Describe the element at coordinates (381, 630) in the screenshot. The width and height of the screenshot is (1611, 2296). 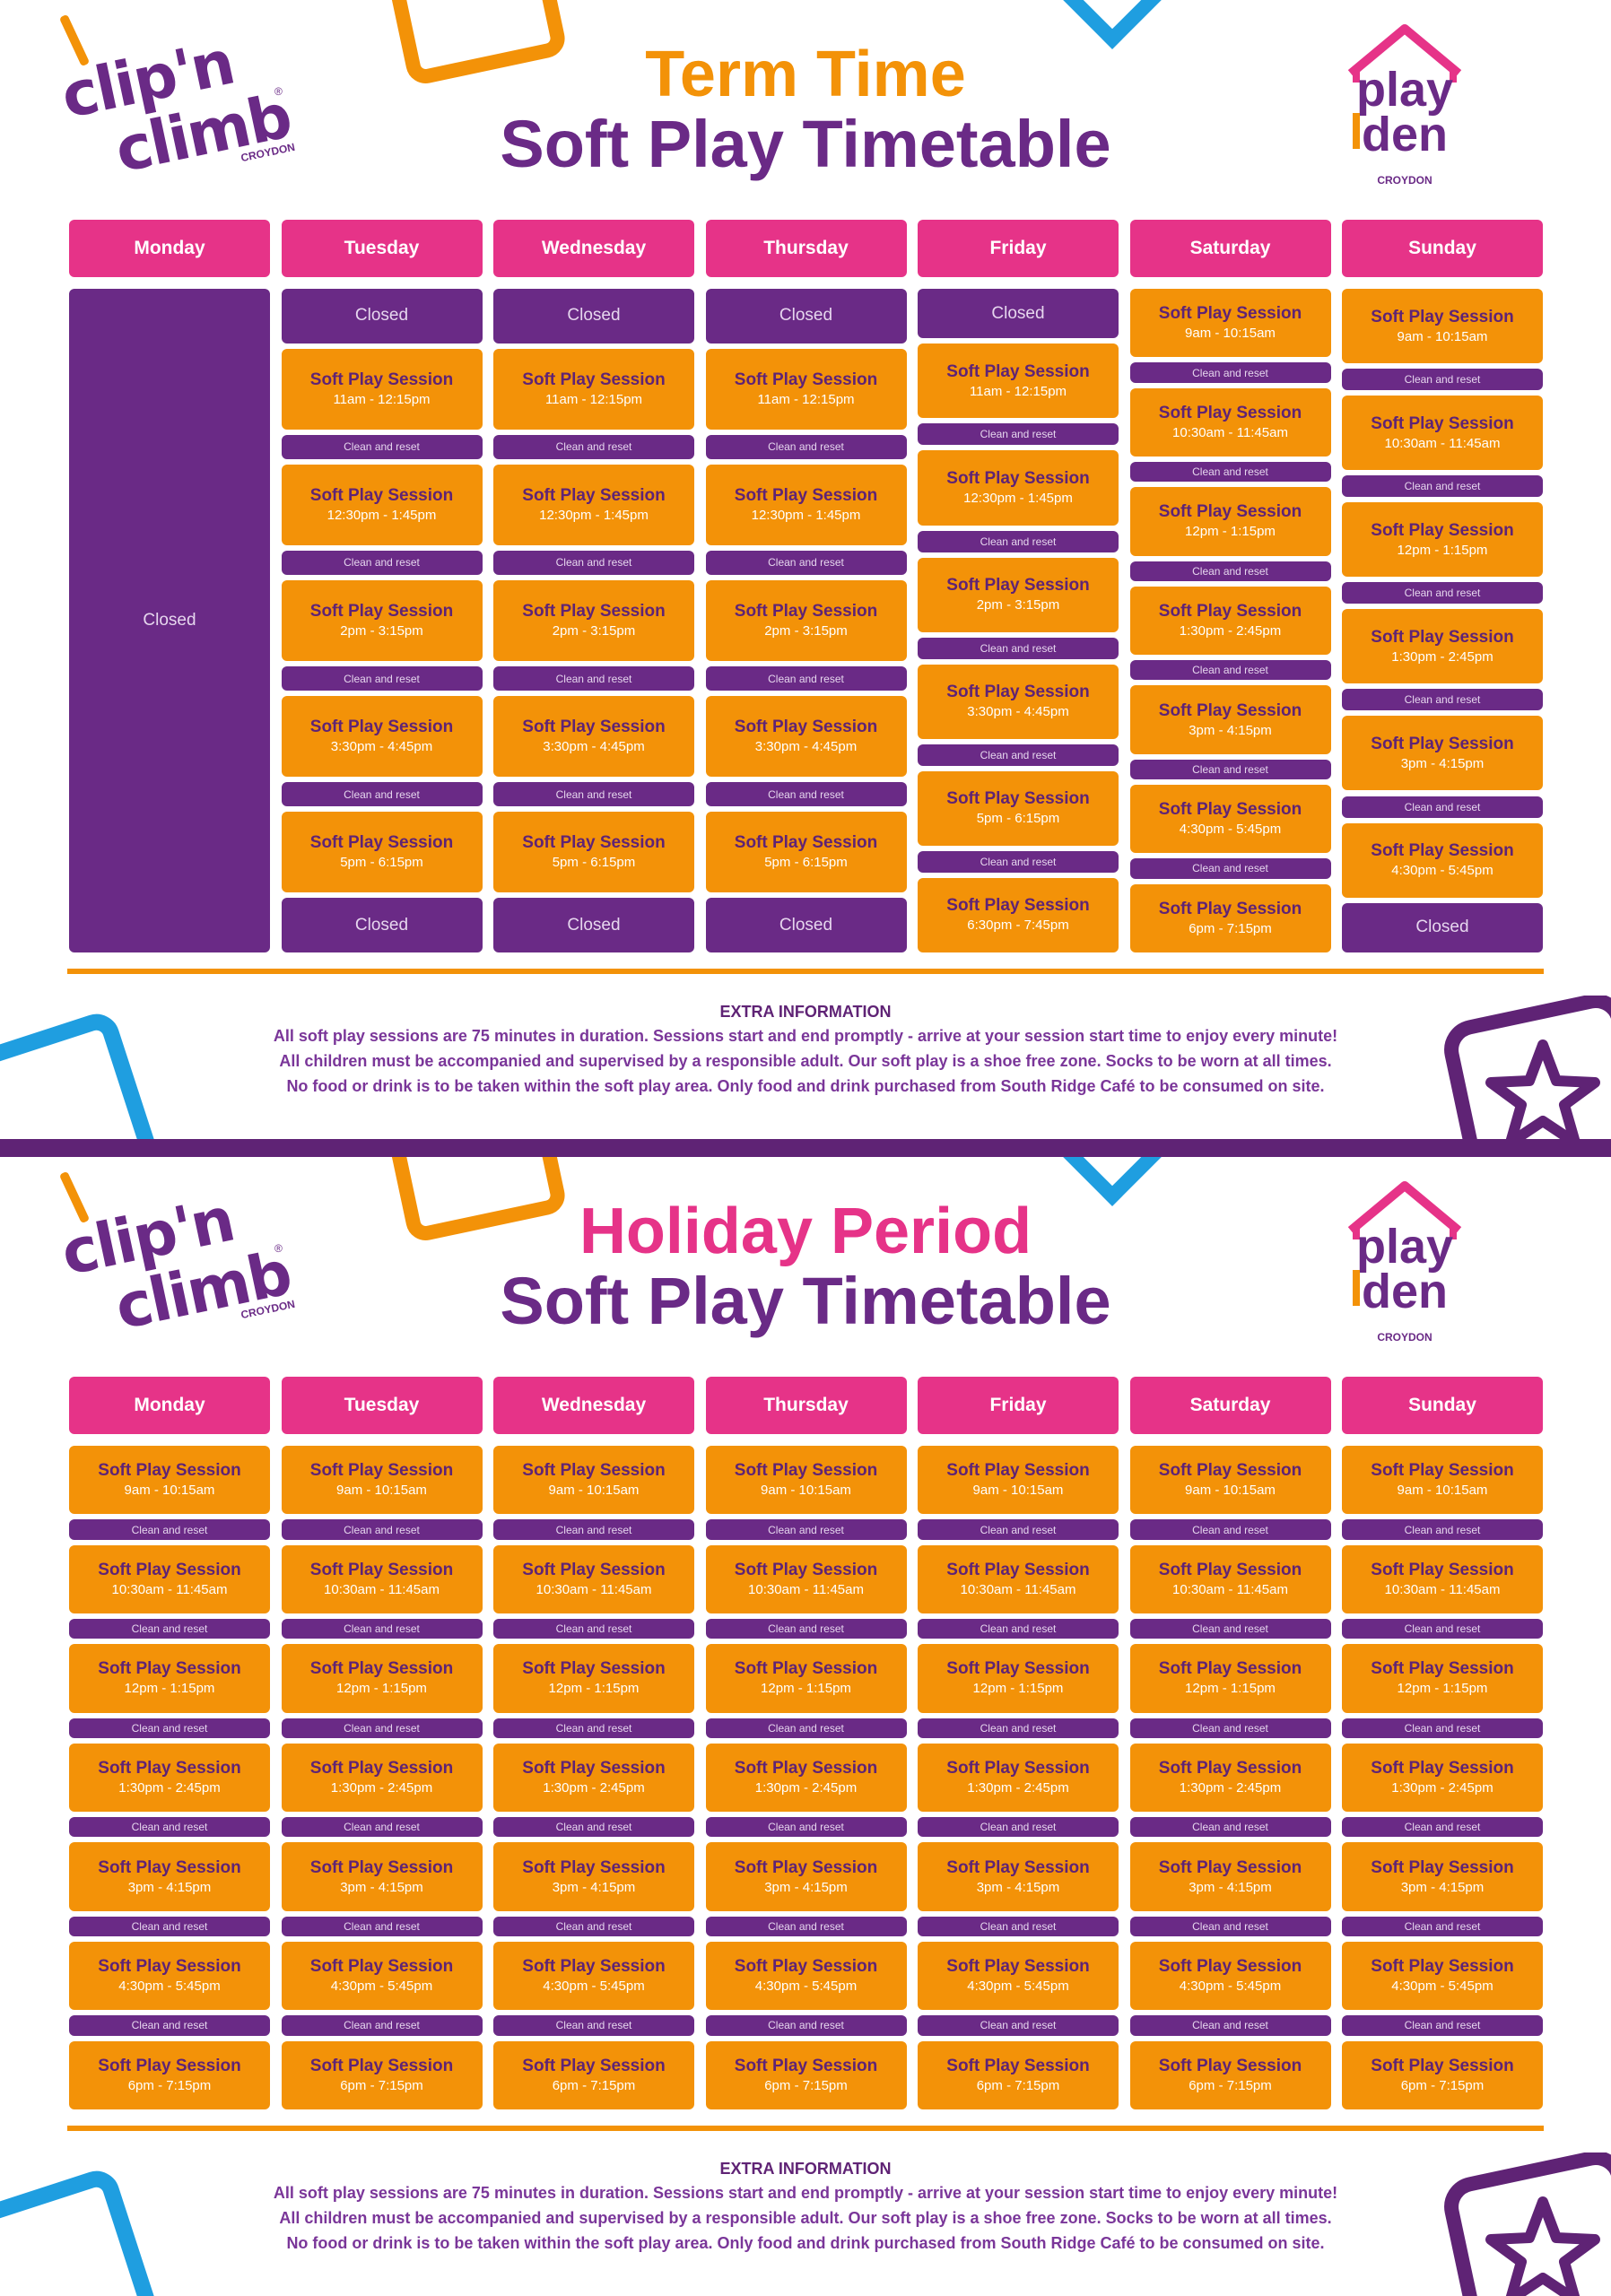
I see `session-time: 2pm - 3:15pm` at that location.